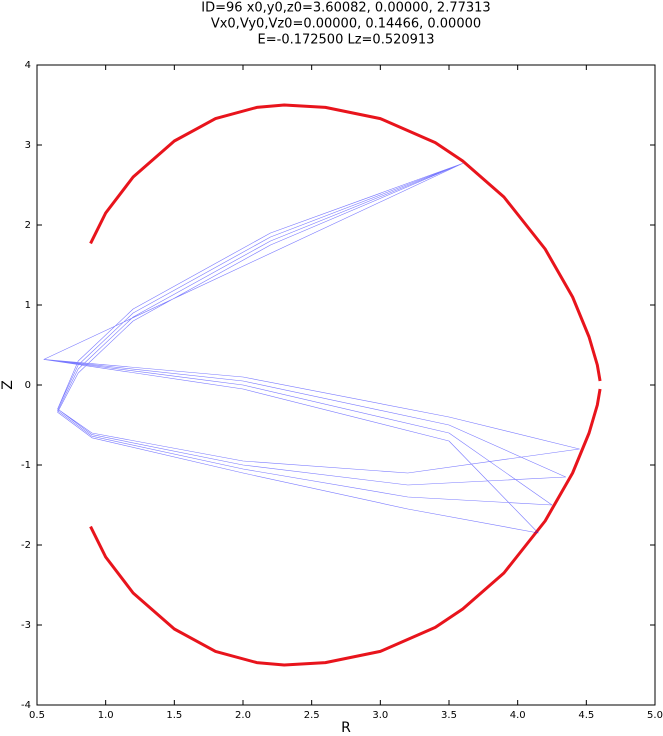  I want to click on x-tick-label: 0.5, so click(37, 715).